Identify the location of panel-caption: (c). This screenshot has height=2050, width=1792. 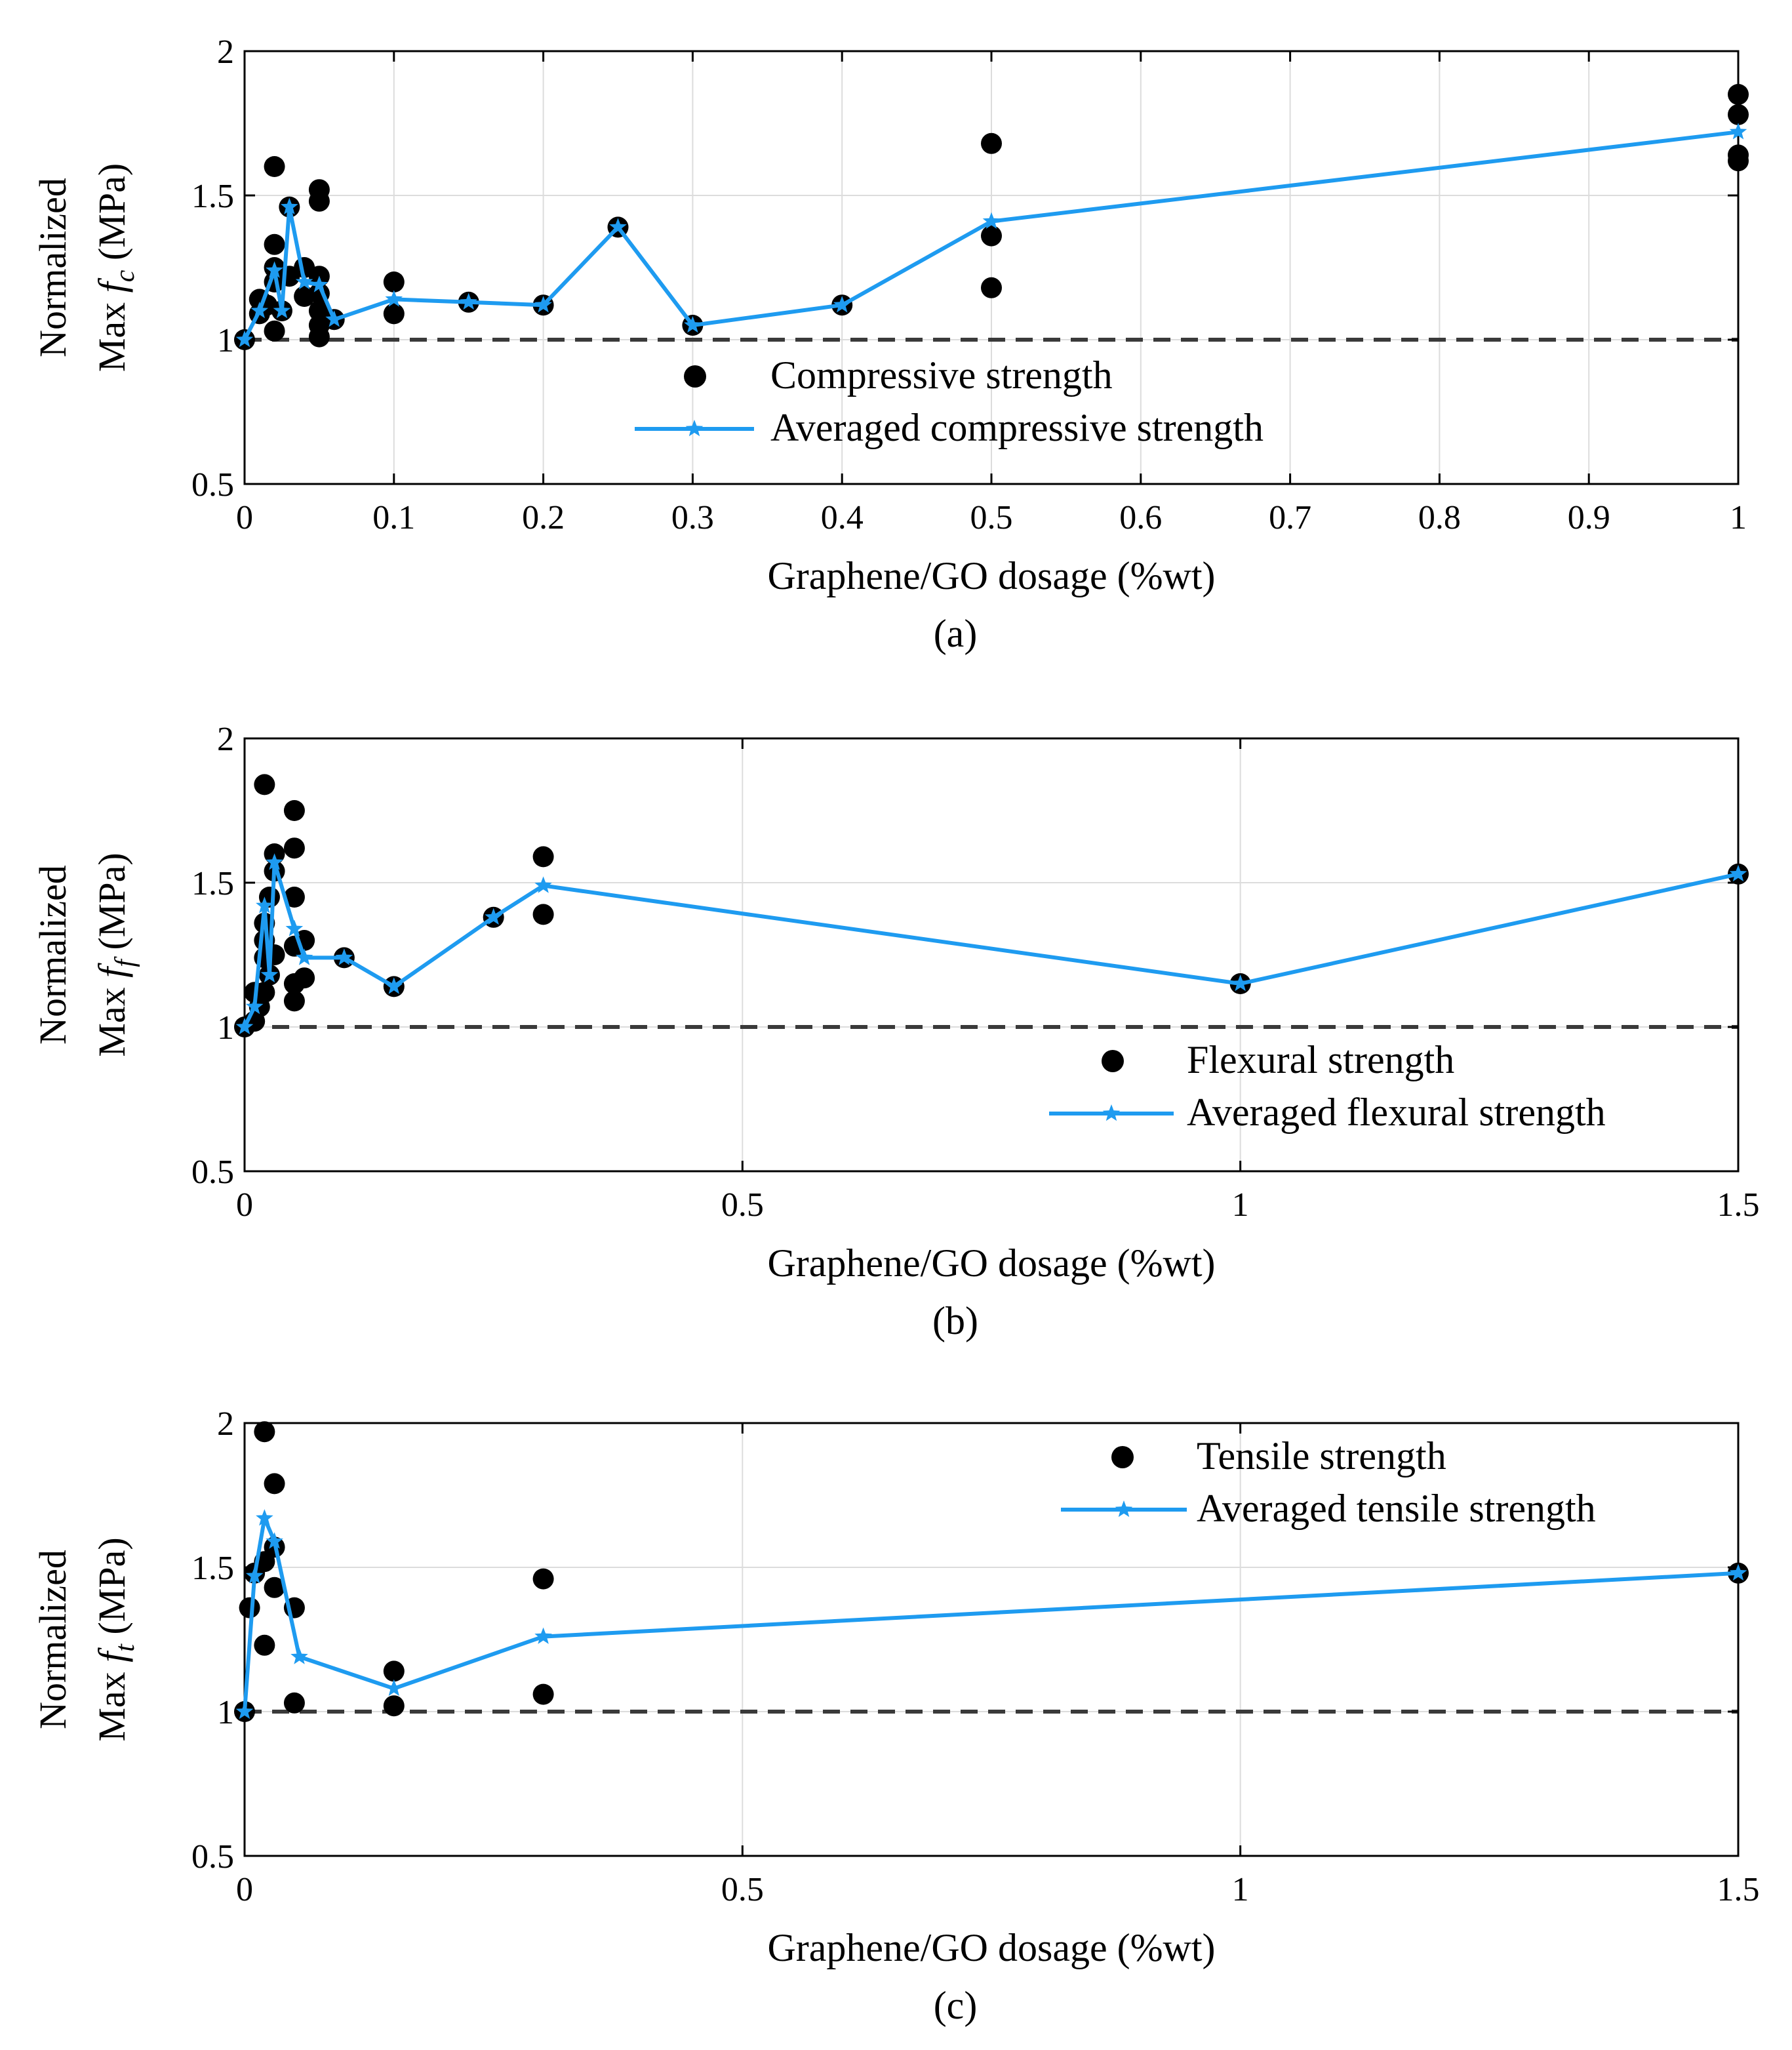
(956, 2005).